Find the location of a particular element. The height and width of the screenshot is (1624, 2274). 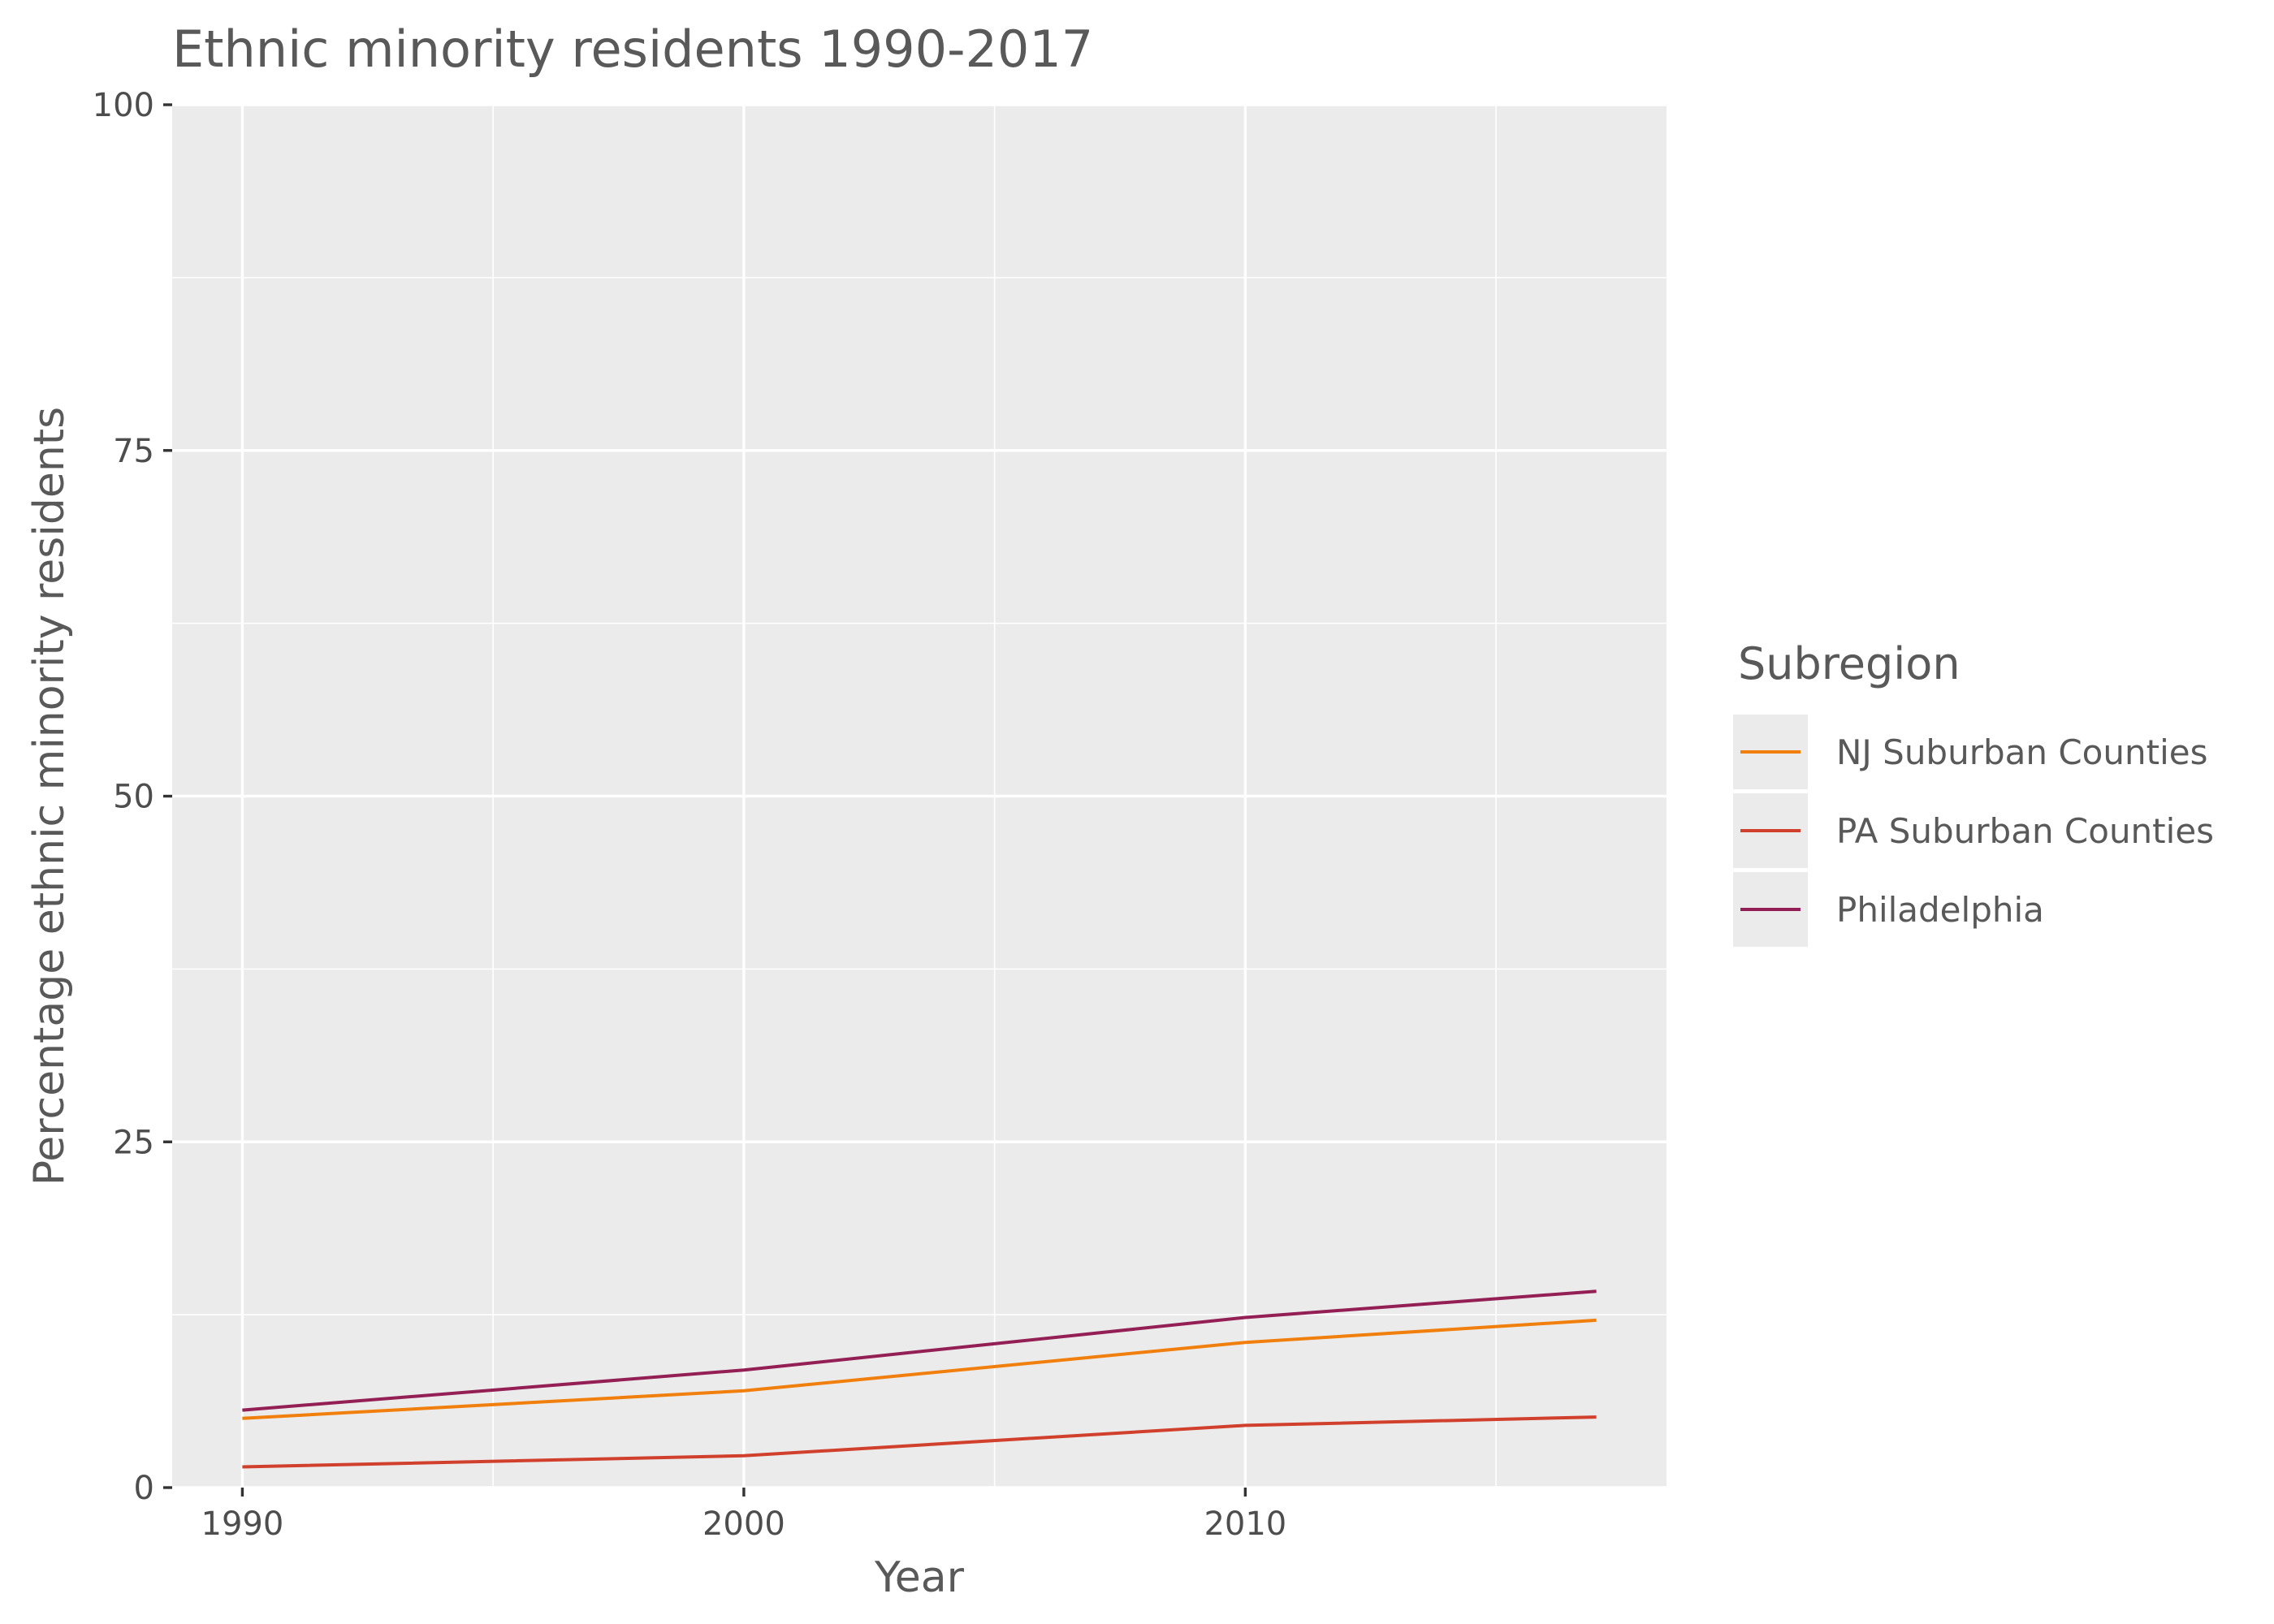

x-tick-label: 2010 is located at coordinates (1245, 1524).